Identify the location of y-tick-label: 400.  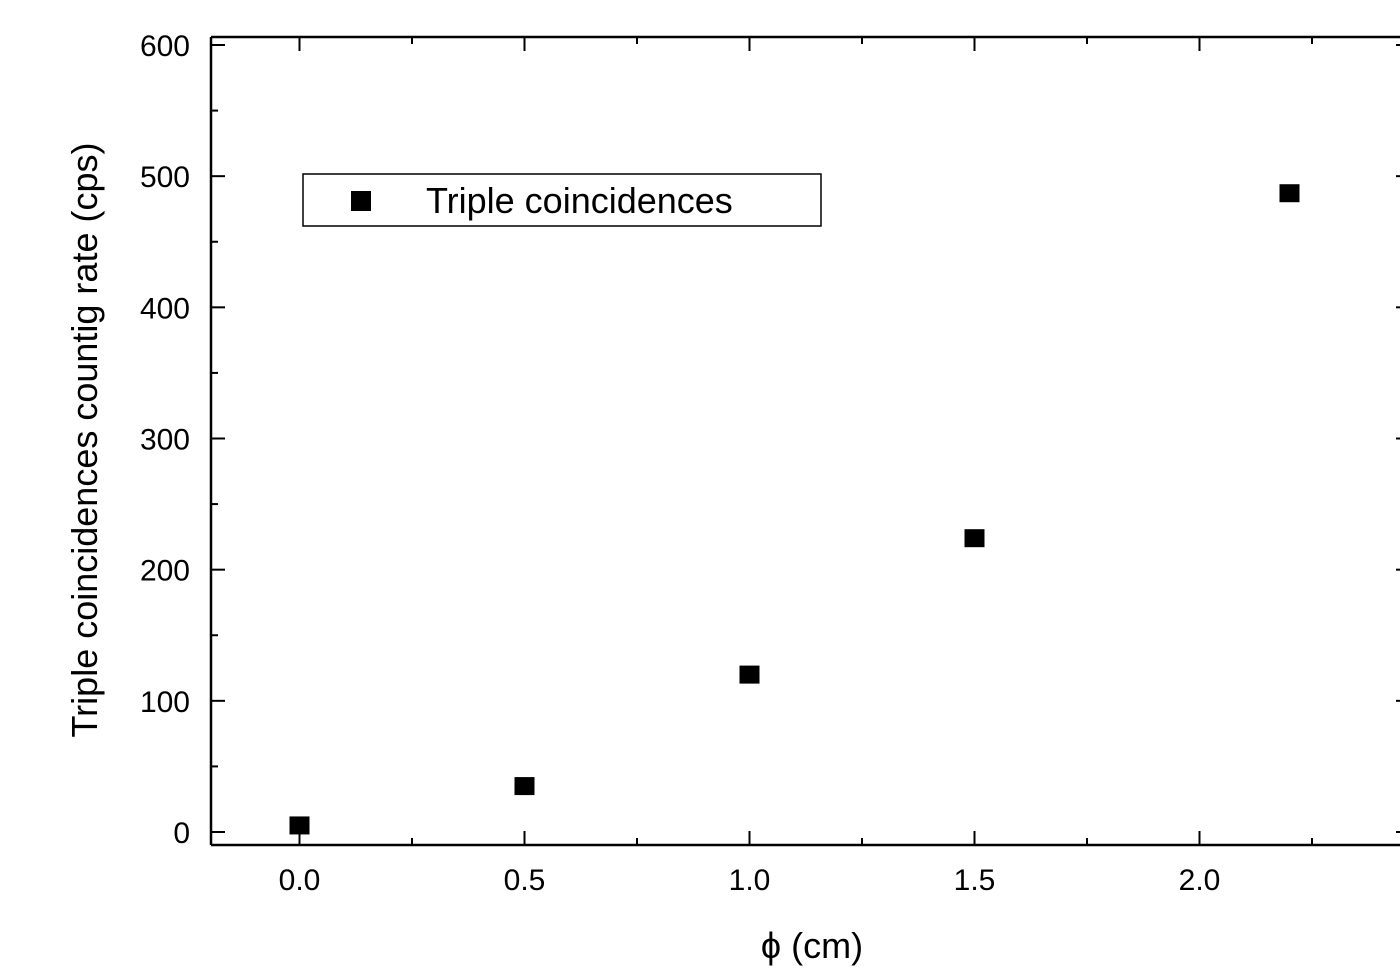
(165, 308).